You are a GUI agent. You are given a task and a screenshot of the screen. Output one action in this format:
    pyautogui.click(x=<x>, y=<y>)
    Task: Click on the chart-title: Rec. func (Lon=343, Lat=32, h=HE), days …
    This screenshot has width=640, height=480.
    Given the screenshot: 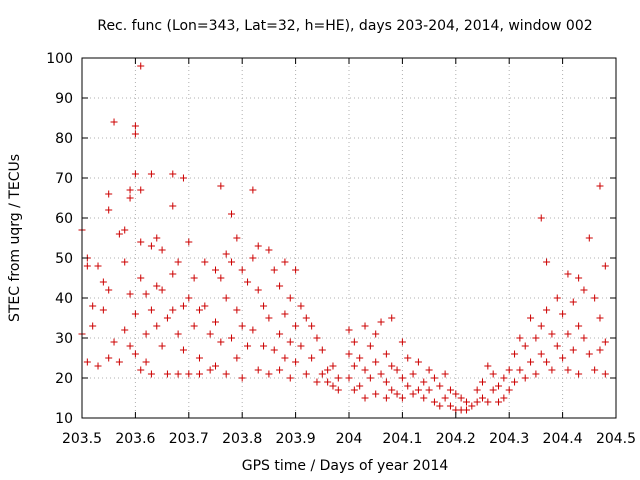 What is the action you would take?
    pyautogui.click(x=344, y=26)
    